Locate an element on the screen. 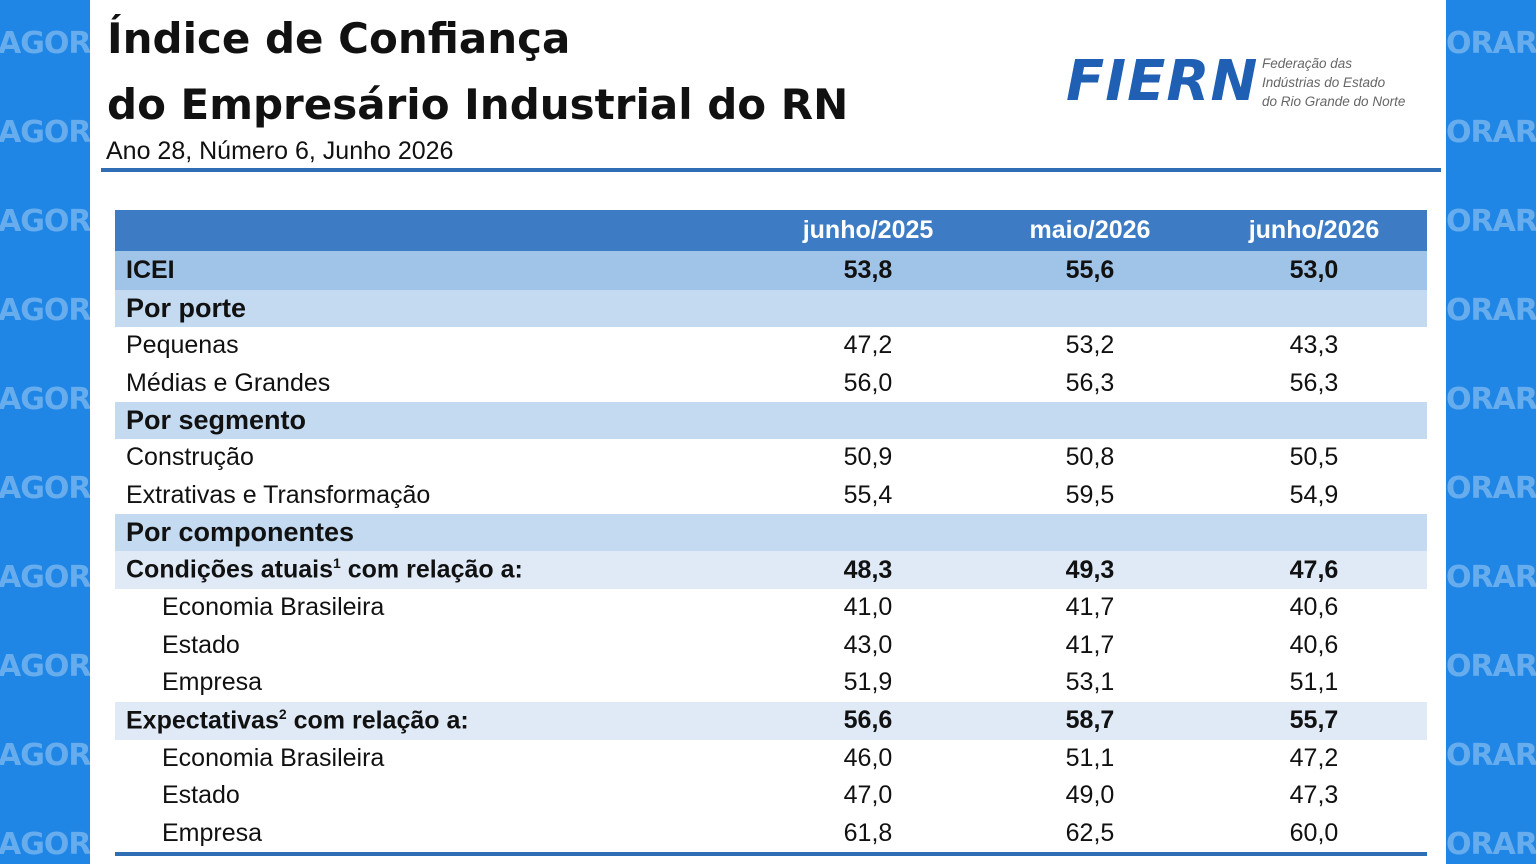 The height and width of the screenshot is (864, 1536). cell-value: 53,8 is located at coordinates (868, 270).